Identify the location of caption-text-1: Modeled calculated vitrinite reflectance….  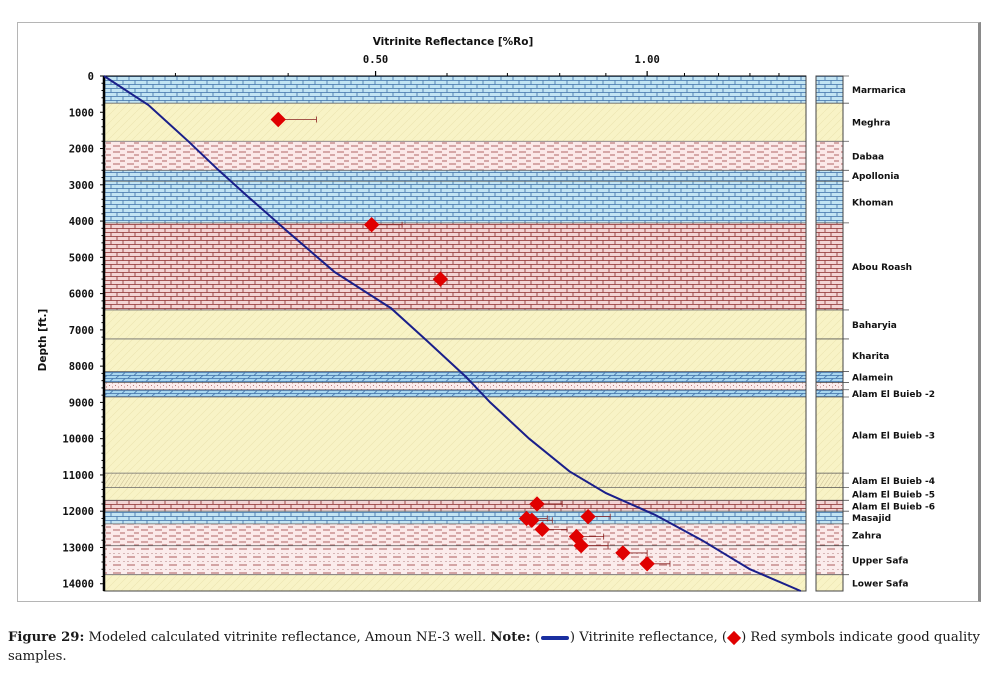
(287, 637).